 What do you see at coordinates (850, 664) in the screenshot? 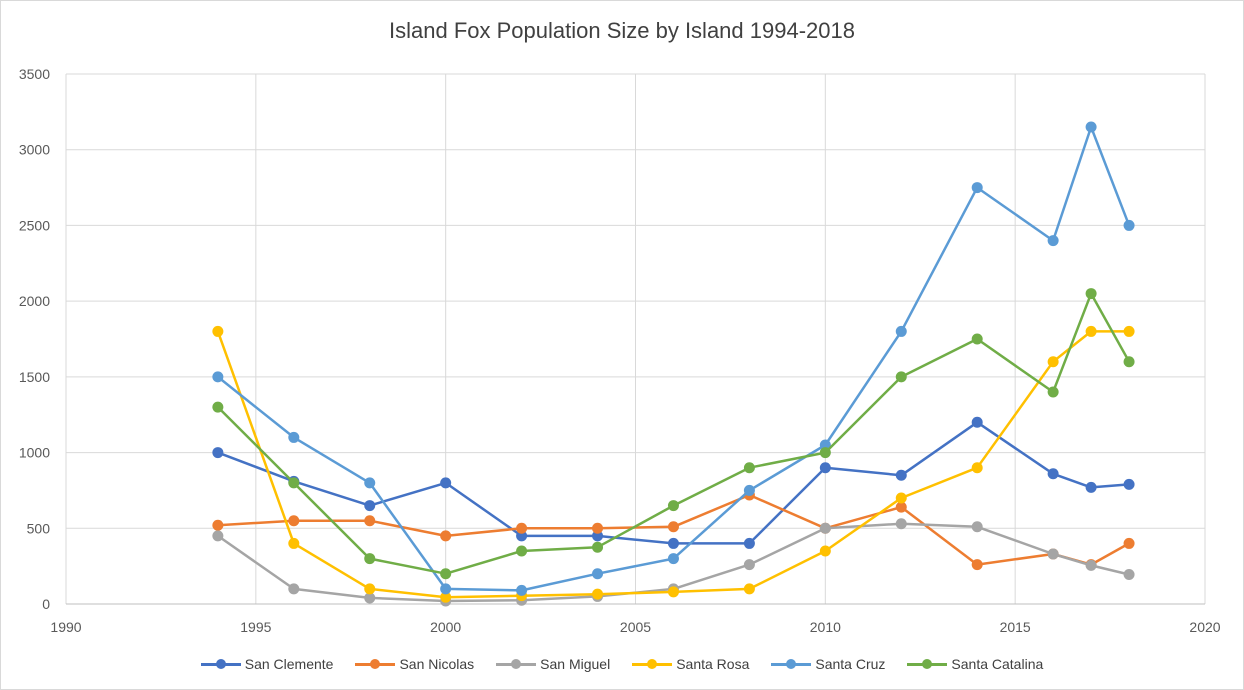
I see `legend-label: Santa Cruz` at bounding box center [850, 664].